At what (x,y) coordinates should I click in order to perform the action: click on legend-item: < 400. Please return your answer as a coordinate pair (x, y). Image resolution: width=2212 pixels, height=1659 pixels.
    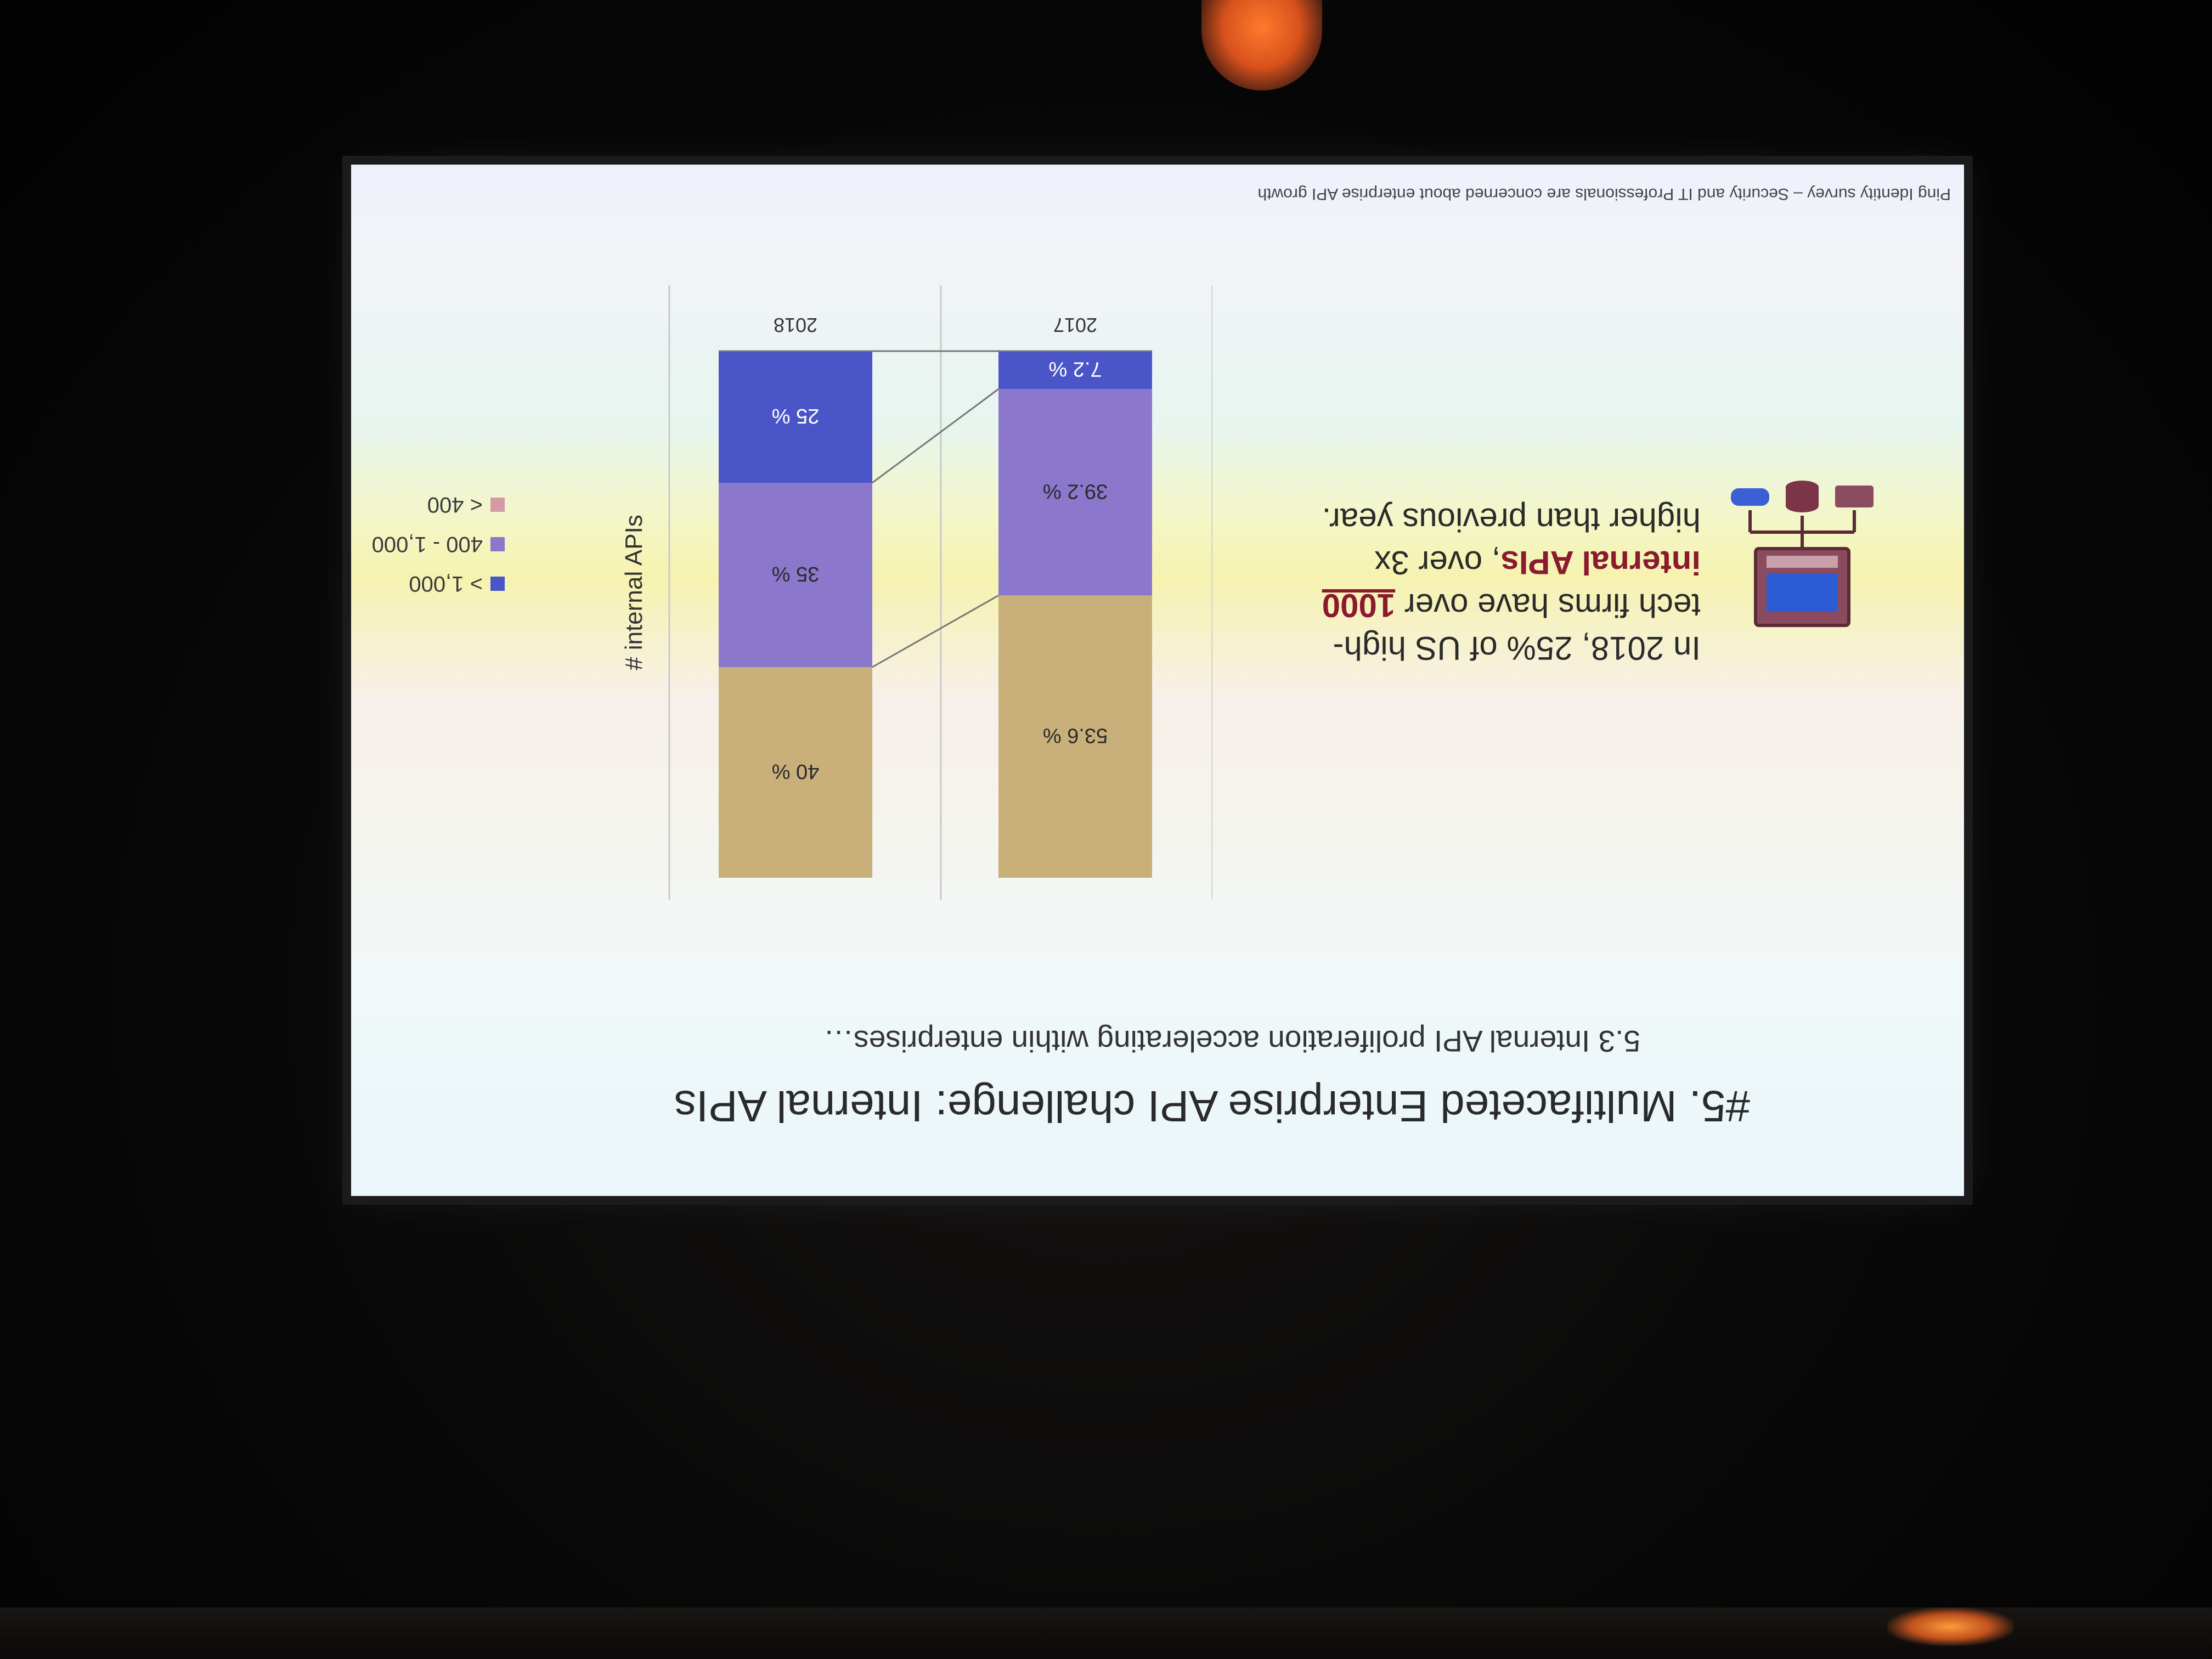
    Looking at the image, I should click on (438, 504).